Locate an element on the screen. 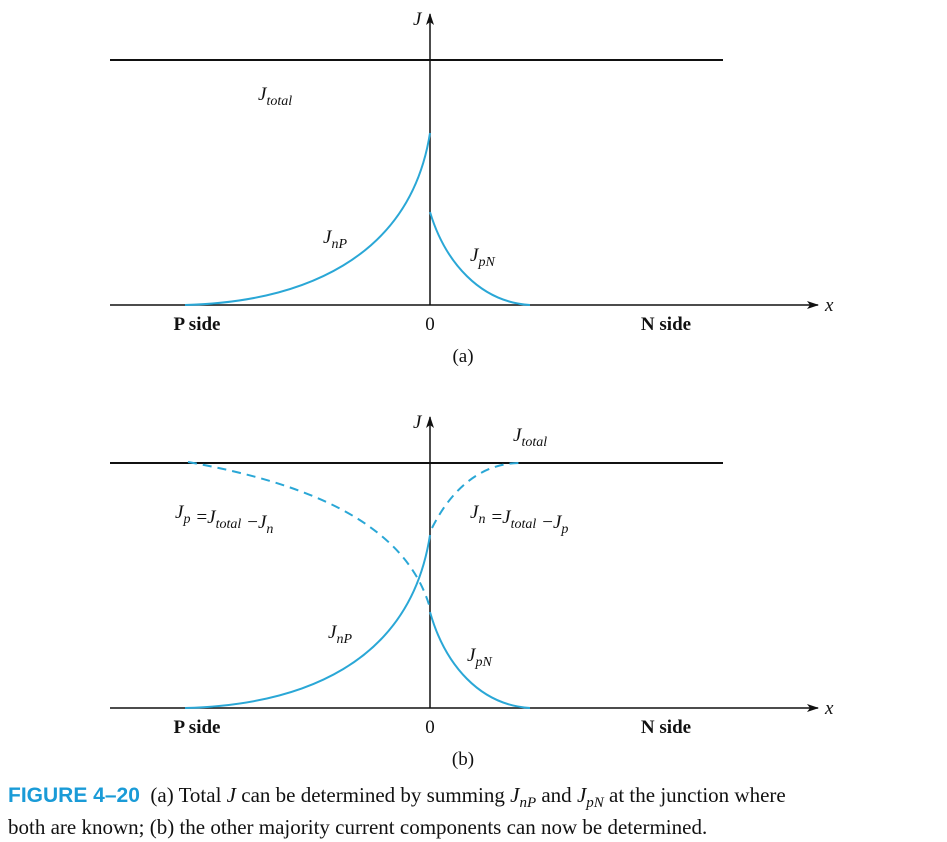 Image resolution: width=947 pixels, height=842 pixels. caption-text: can be determined by summing is located at coordinates (373, 795).